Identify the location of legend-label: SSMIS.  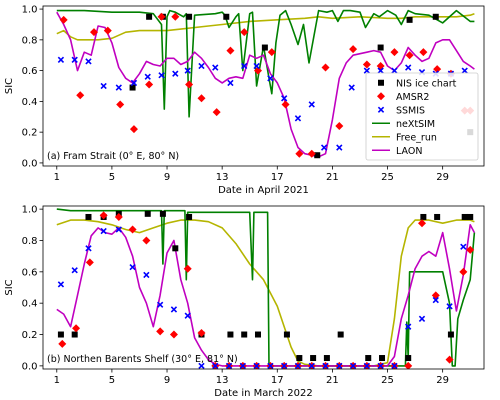
(410, 110).